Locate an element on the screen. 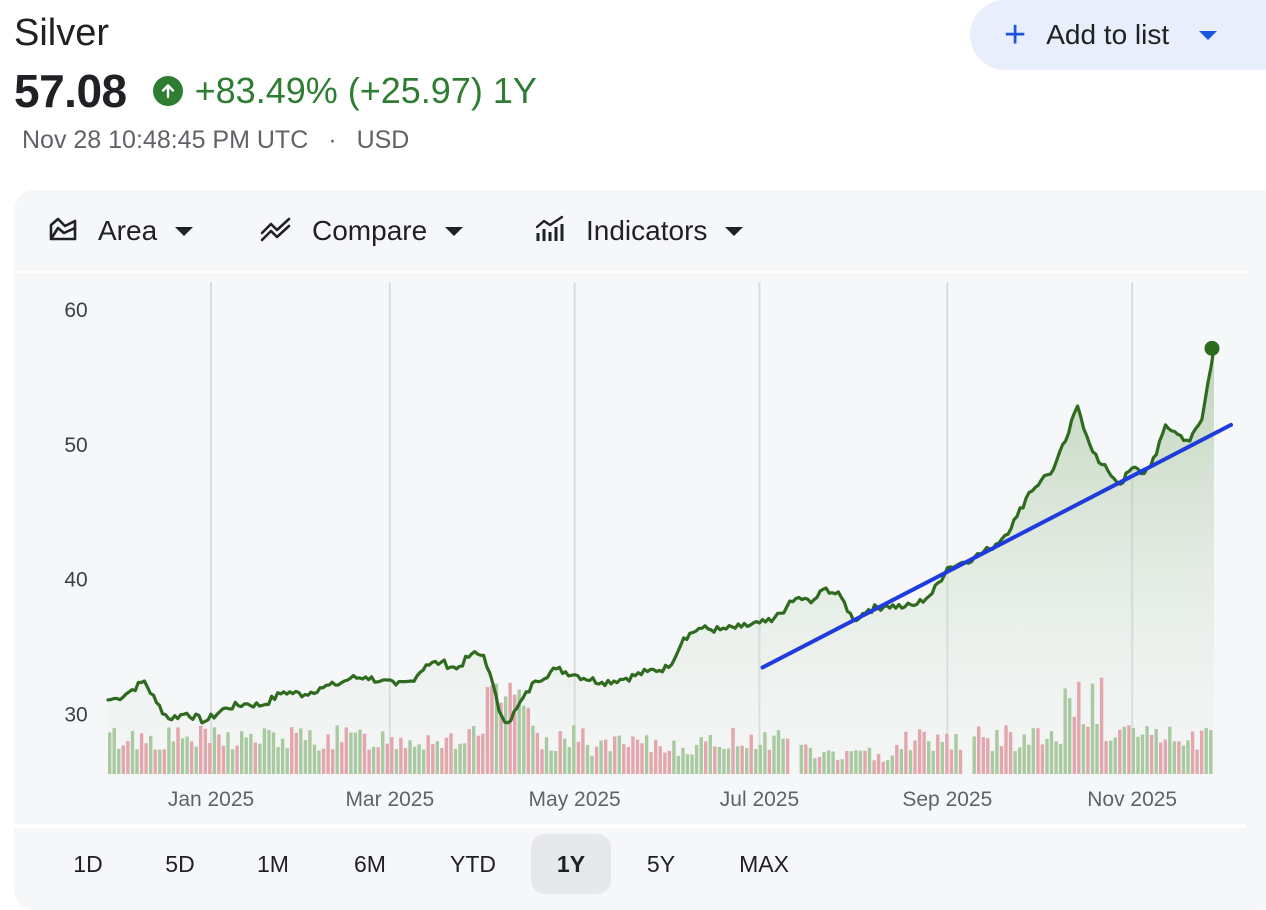 This screenshot has height=910, width=1266. page-title: Silver is located at coordinates (62, 33).